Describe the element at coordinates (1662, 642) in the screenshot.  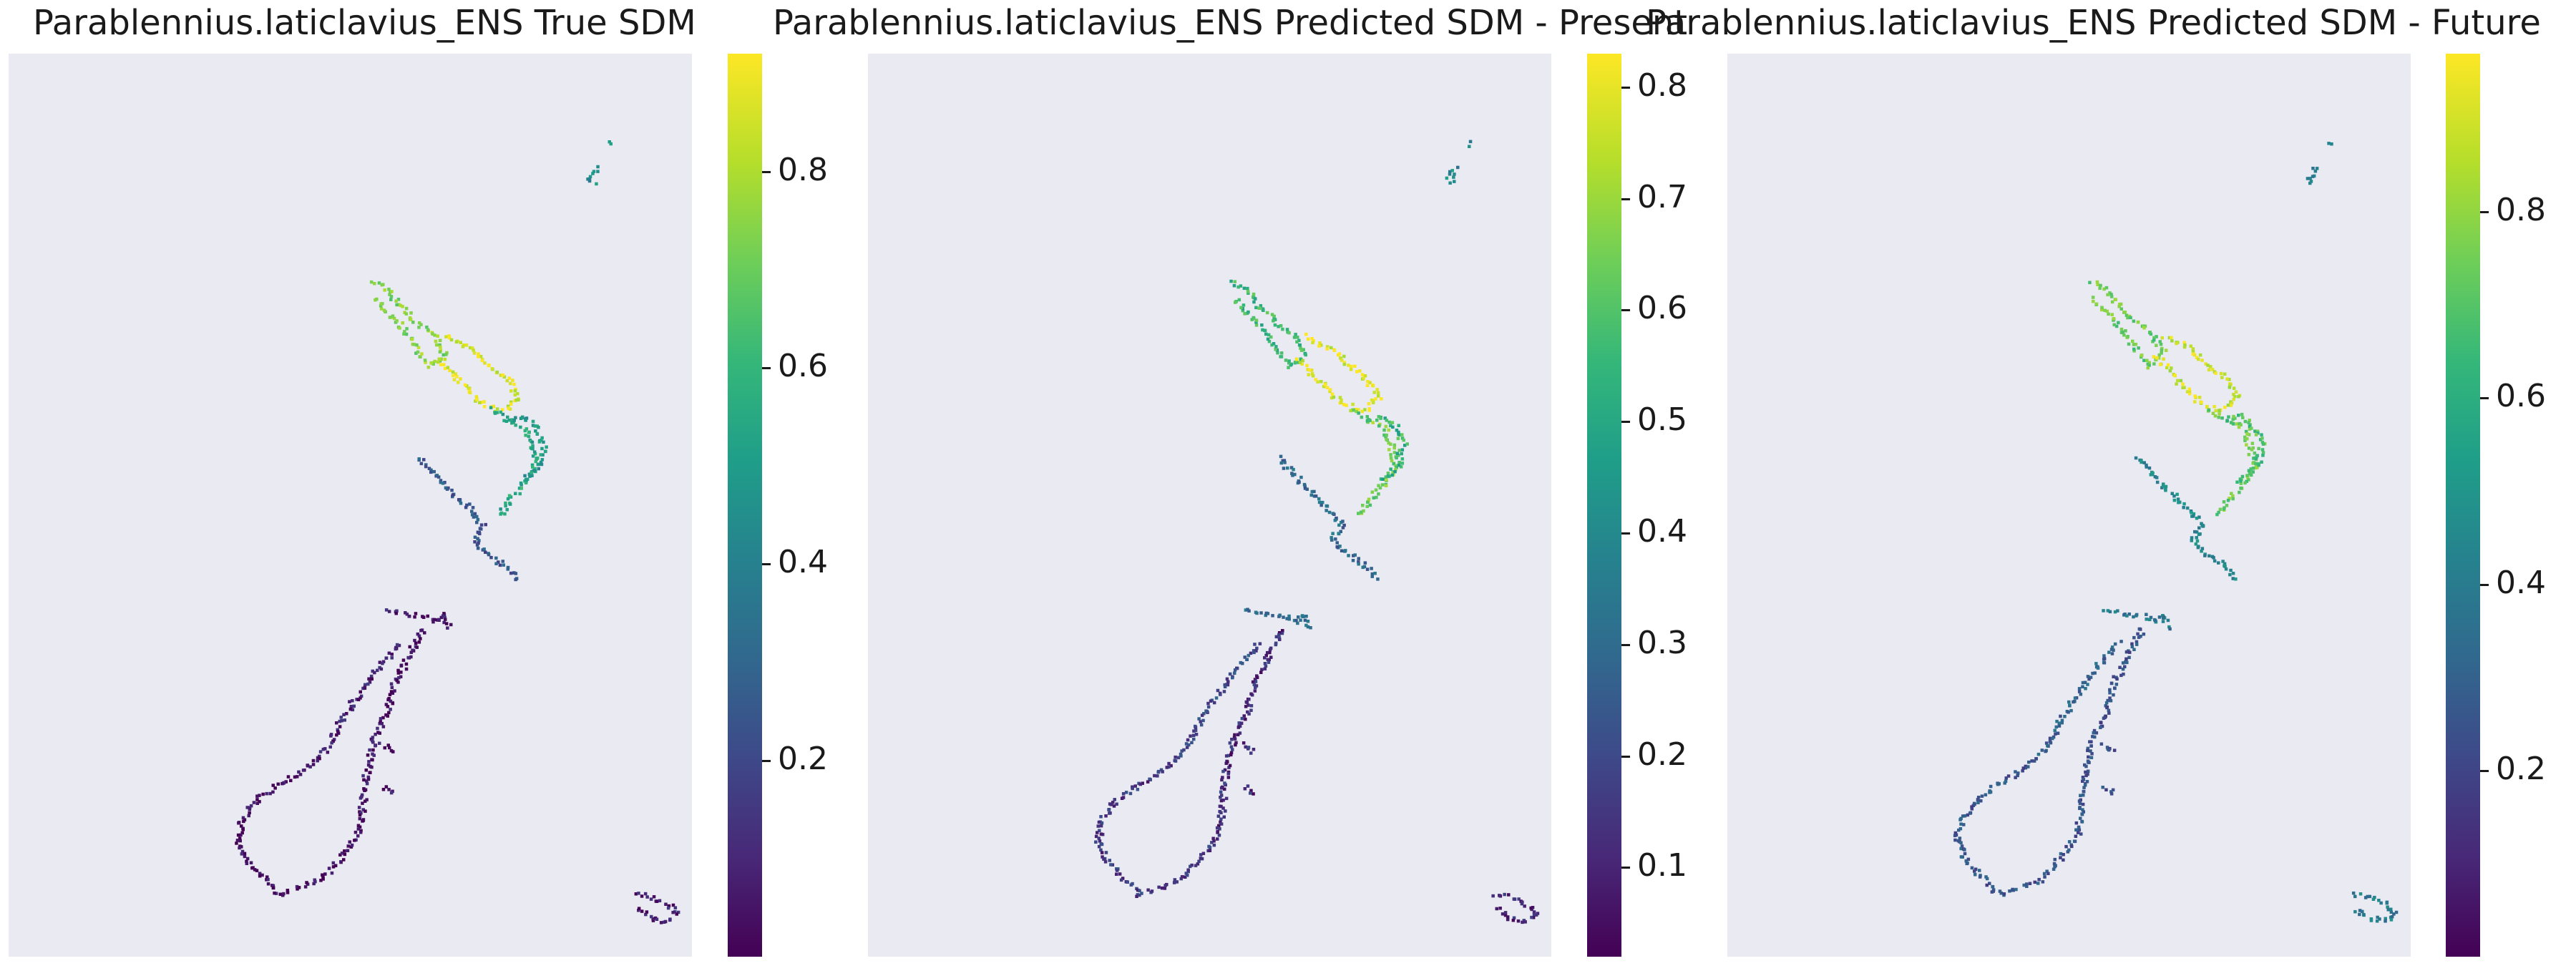
I see `tick-label: 0.3` at that location.